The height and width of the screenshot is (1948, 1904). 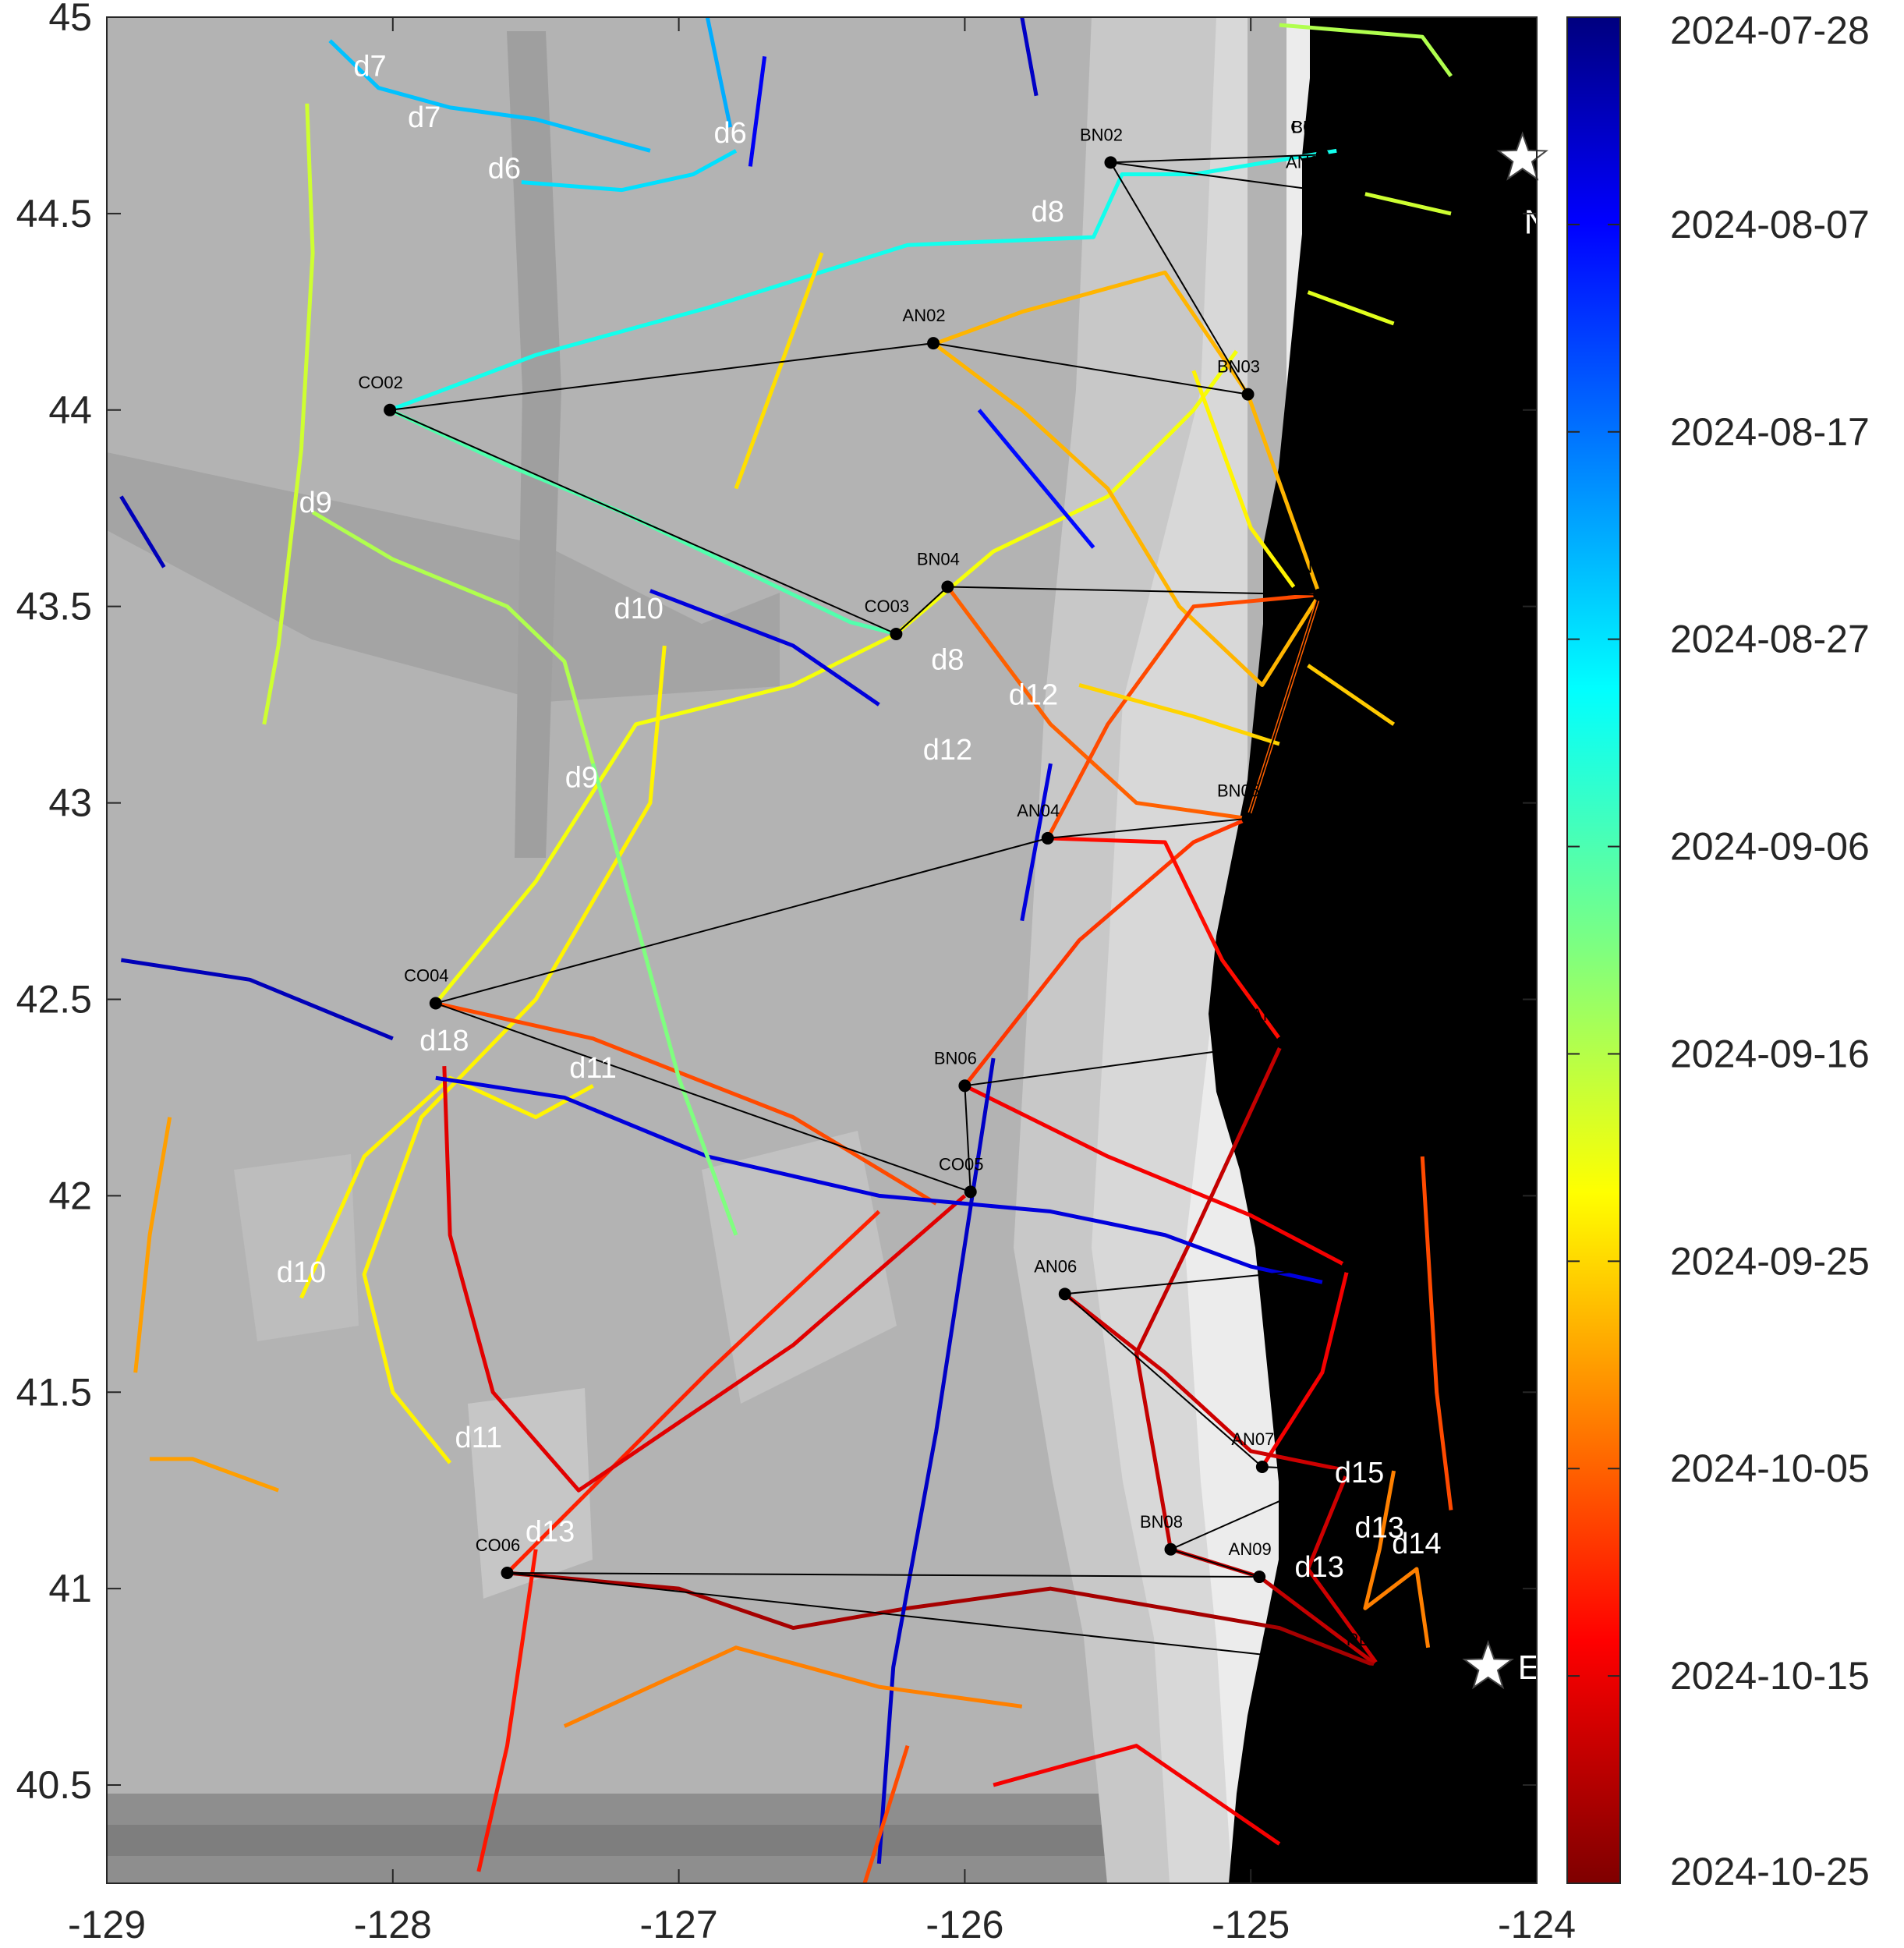 What do you see at coordinates (1770, 432) in the screenshot?
I see `colorbar-label: 2024-08-17` at bounding box center [1770, 432].